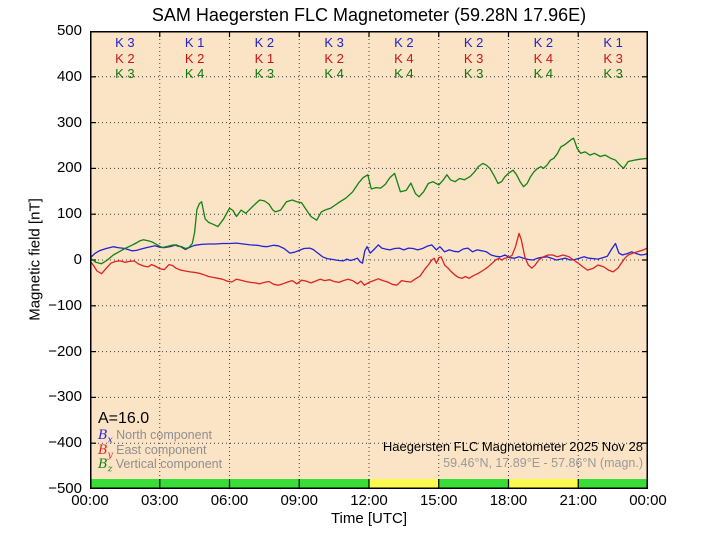 Image resolution: width=720 pixels, height=540 pixels. Describe the element at coordinates (299, 500) in the screenshot. I see `x-tick-label: 09:00` at that location.